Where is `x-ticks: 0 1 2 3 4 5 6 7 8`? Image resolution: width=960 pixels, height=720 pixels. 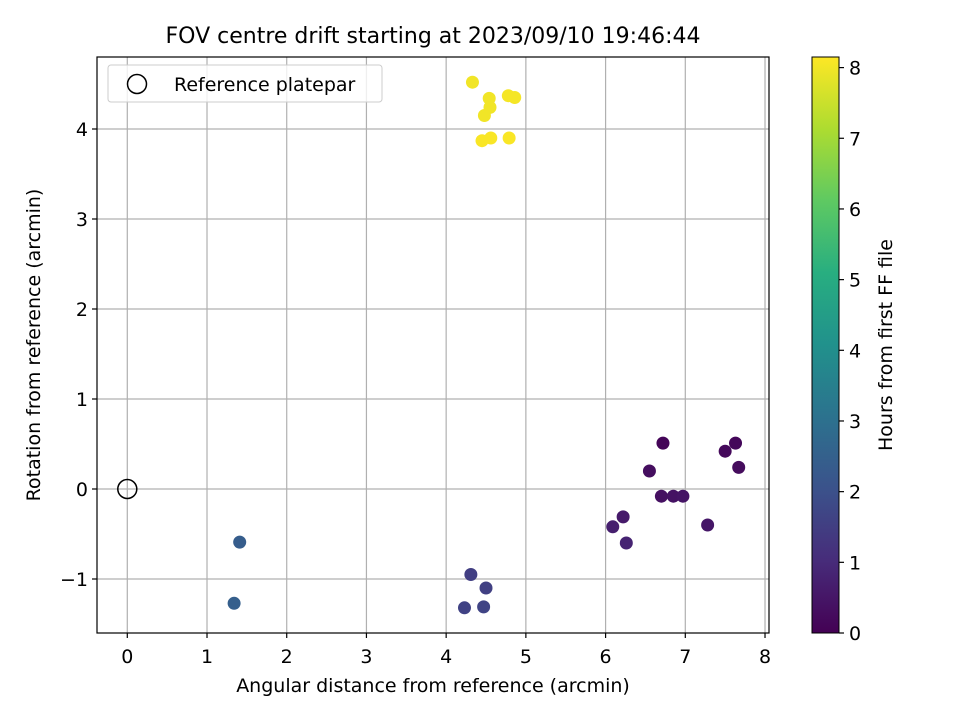 x-ticks: 0 1 2 3 4 5 6 7 8 is located at coordinates (446, 650).